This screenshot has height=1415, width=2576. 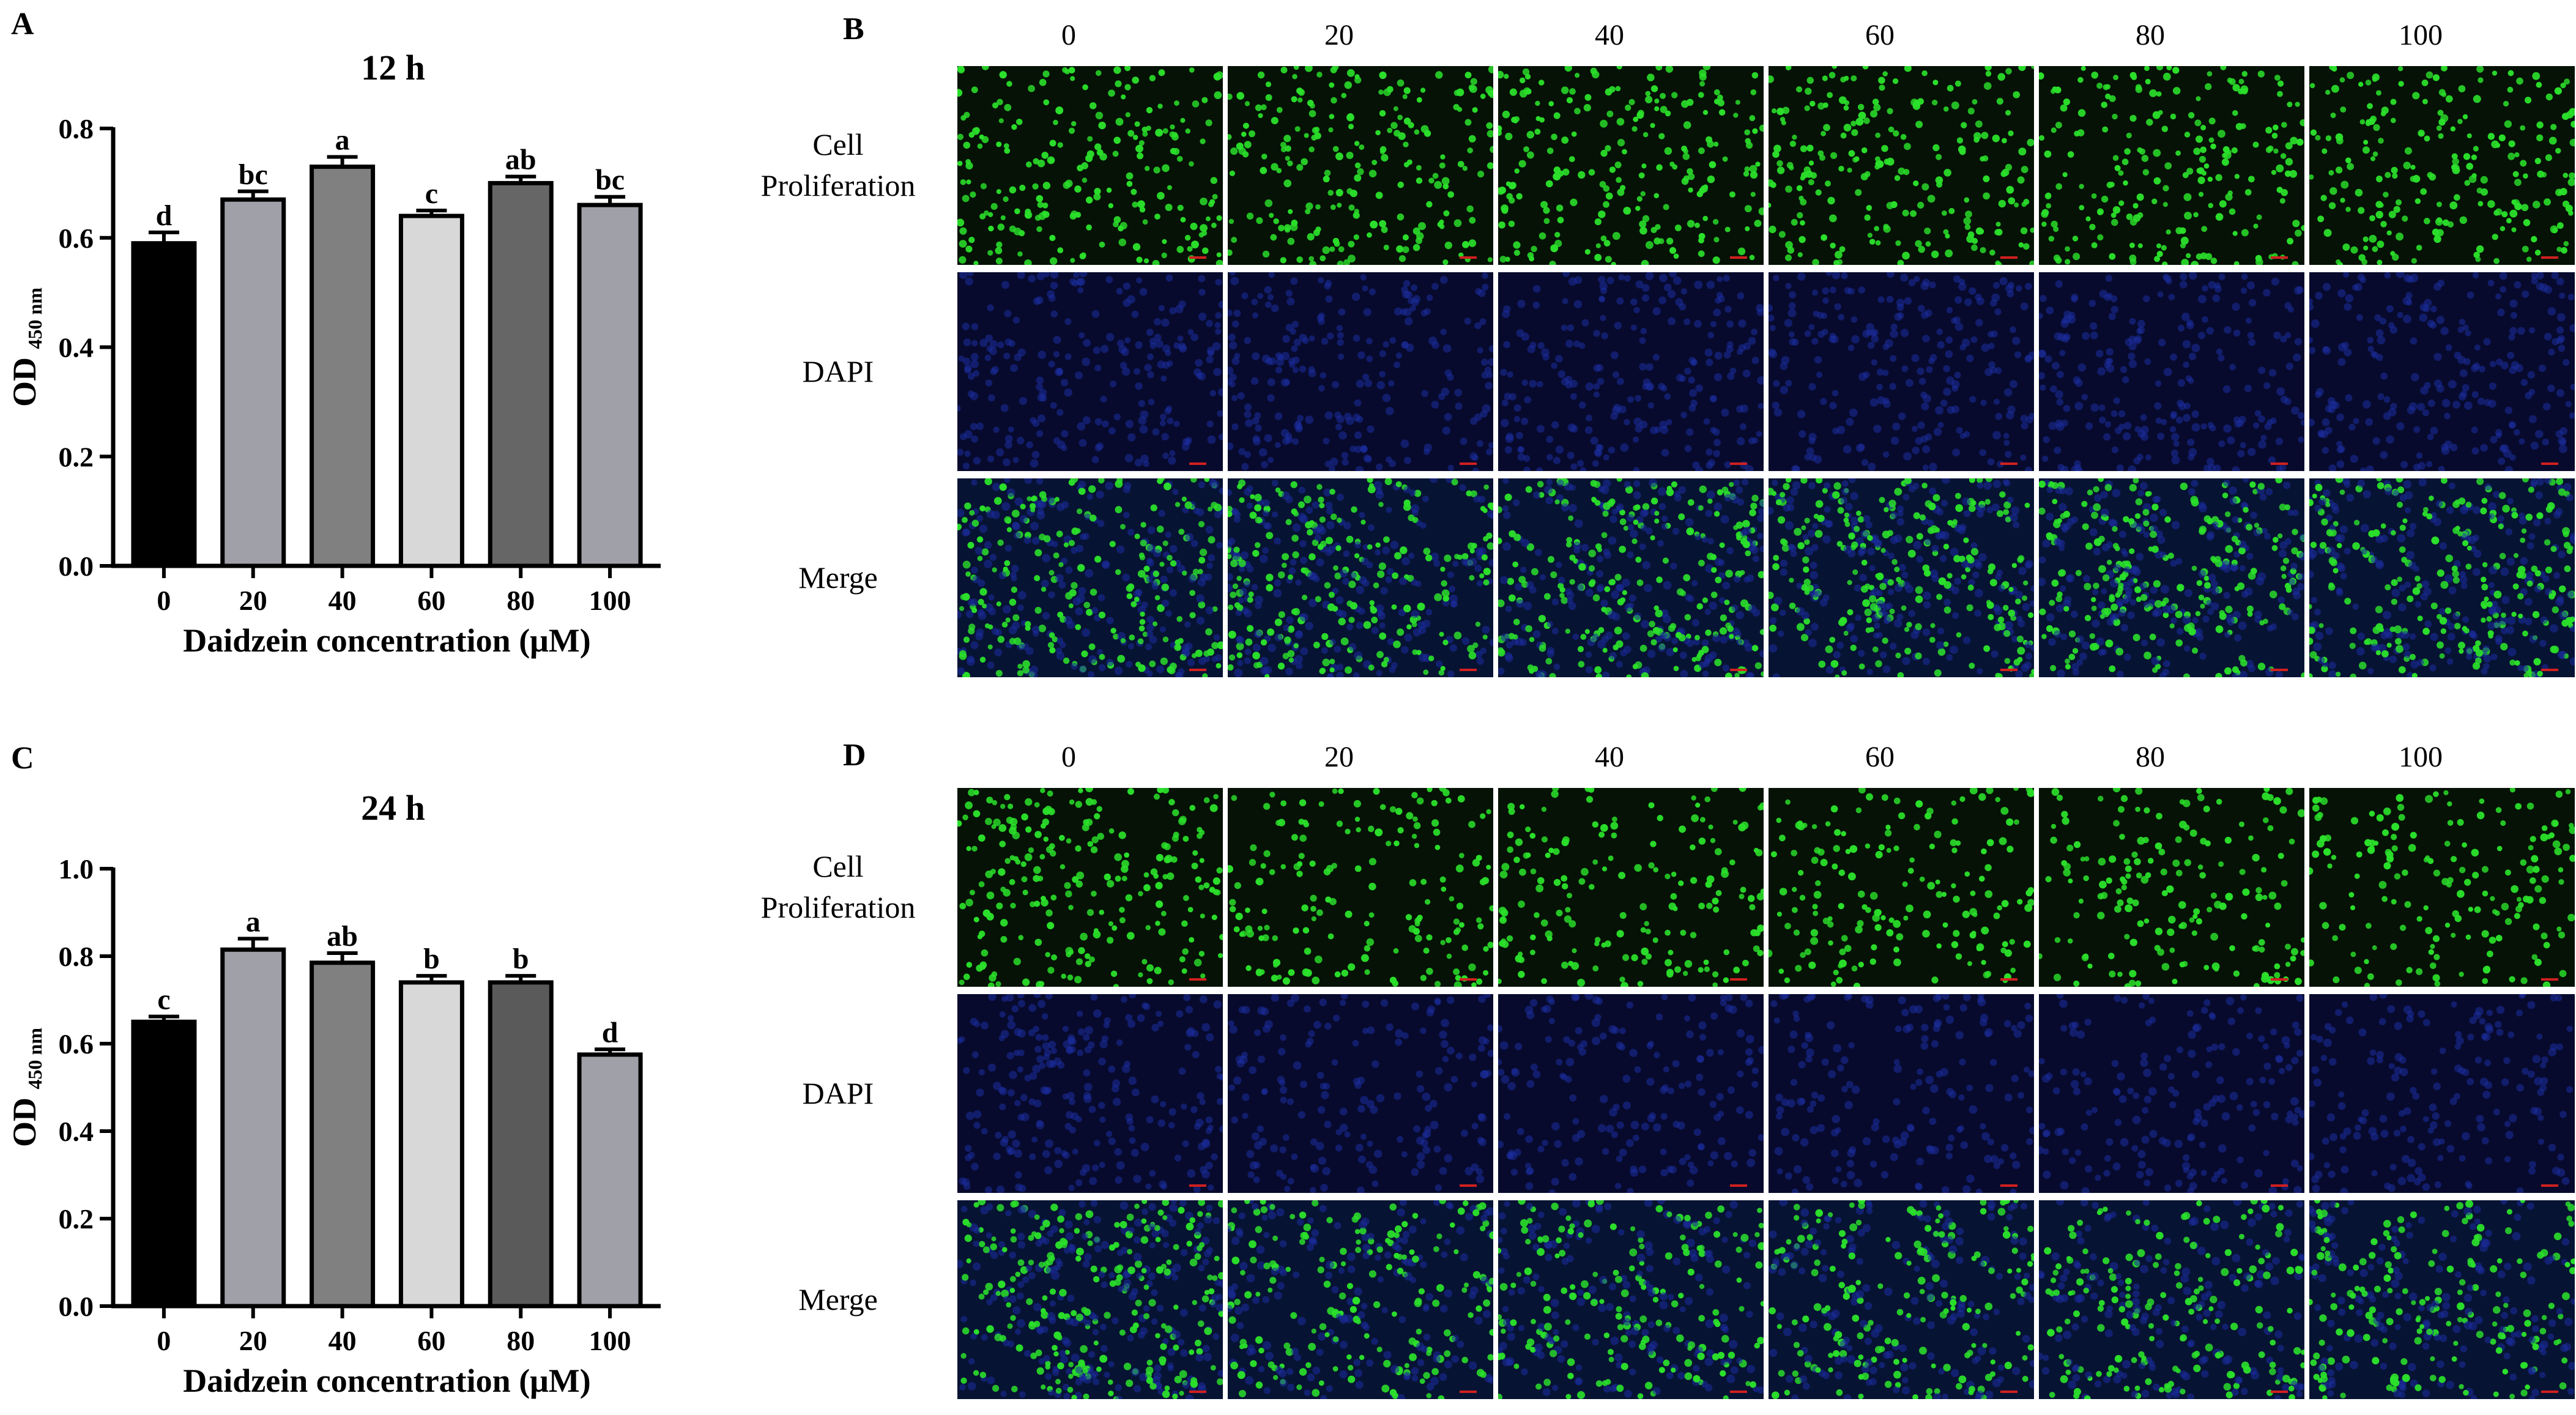 What do you see at coordinates (393, 808) in the screenshot?
I see `chart1-title: 24 h` at bounding box center [393, 808].